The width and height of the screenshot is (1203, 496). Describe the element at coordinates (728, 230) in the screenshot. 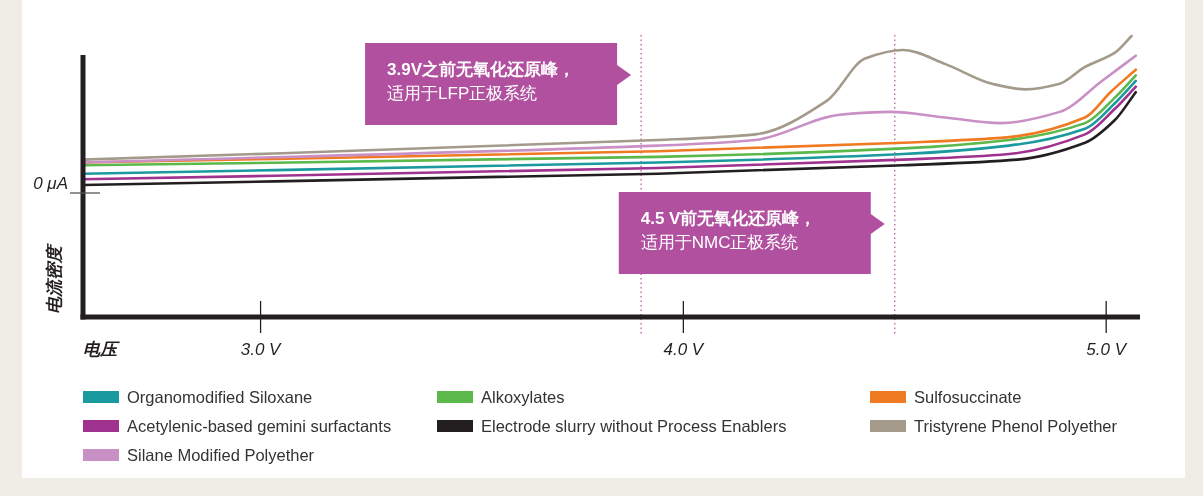

I see `annotation: 4.5 V前无氧化还原峰，适用于NMC正极系统` at that location.